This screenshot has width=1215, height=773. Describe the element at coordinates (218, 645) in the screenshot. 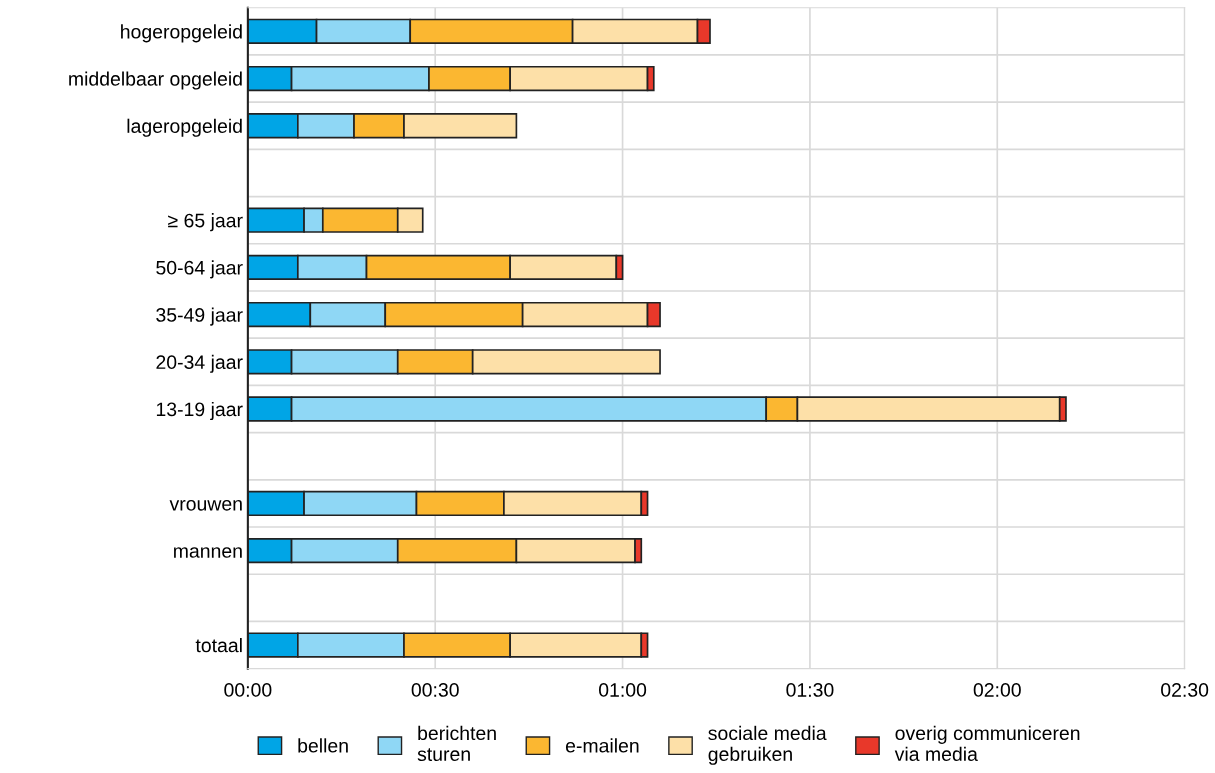

I see `y-tick-label: totaal` at that location.